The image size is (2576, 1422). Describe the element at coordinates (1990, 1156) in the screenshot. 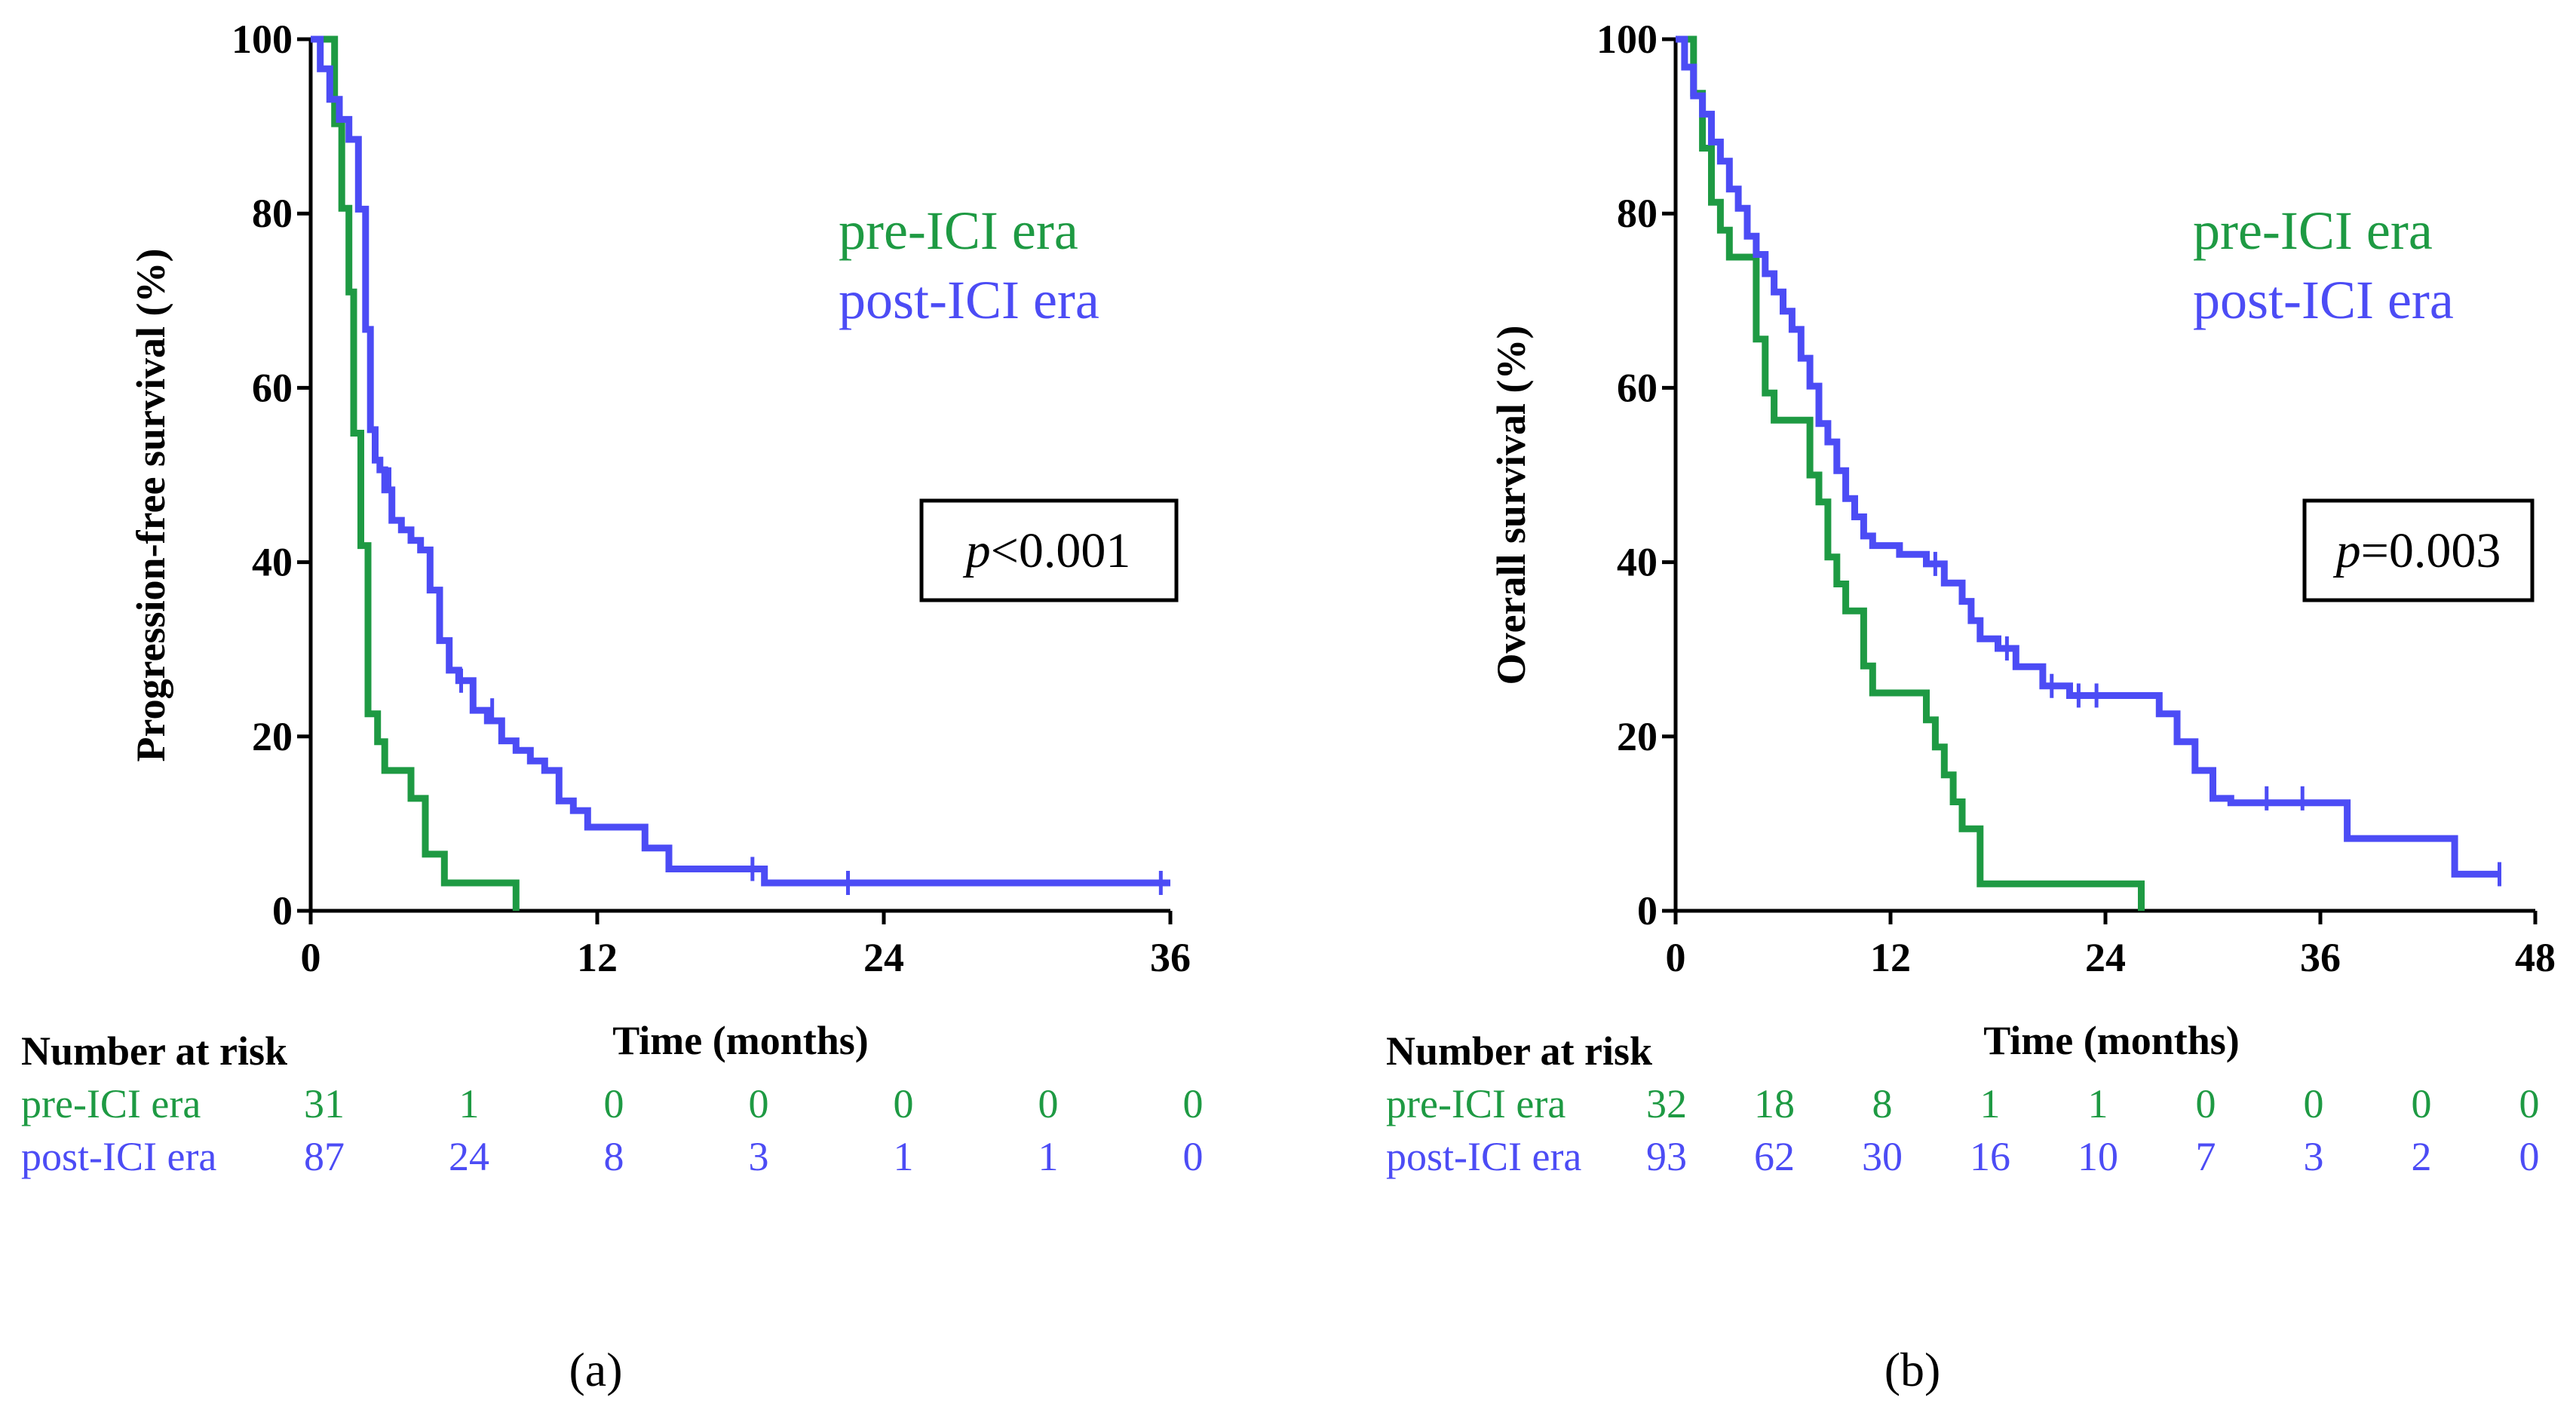

I see `risk-value-post: 16` at that location.